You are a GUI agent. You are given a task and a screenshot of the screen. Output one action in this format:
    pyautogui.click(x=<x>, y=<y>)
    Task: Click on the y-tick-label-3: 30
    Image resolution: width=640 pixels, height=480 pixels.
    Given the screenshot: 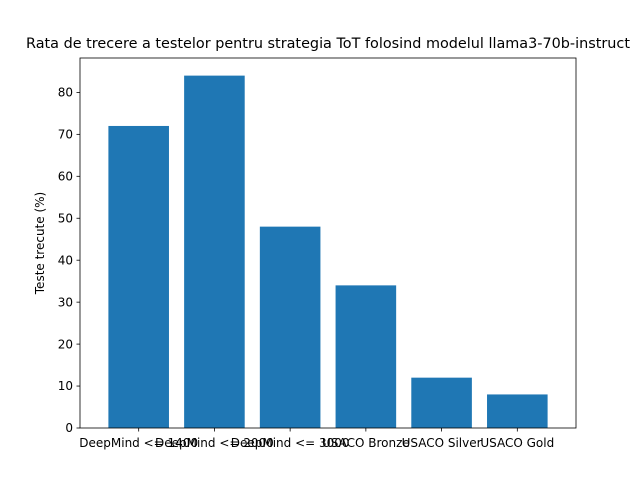 What is the action you would take?
    pyautogui.click(x=65, y=302)
    